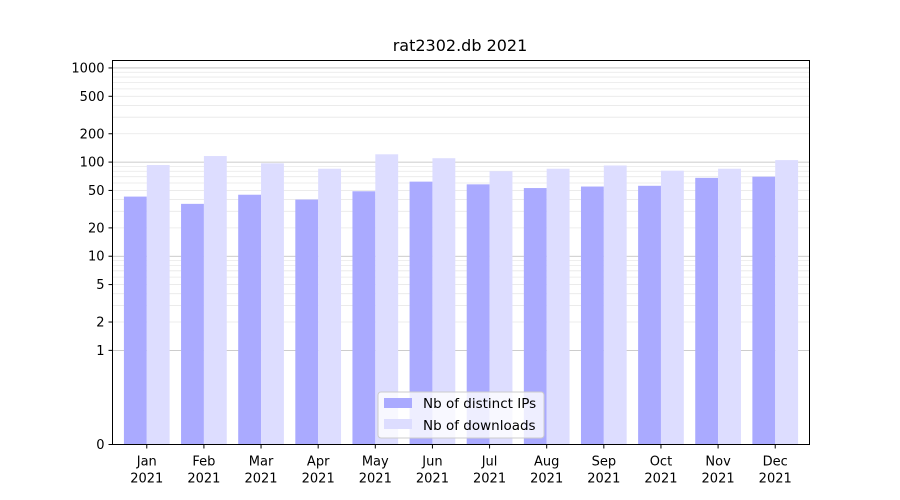 This screenshot has height=500, width=900. I want to click on legend-swatch-distinct-ips, so click(398, 403).